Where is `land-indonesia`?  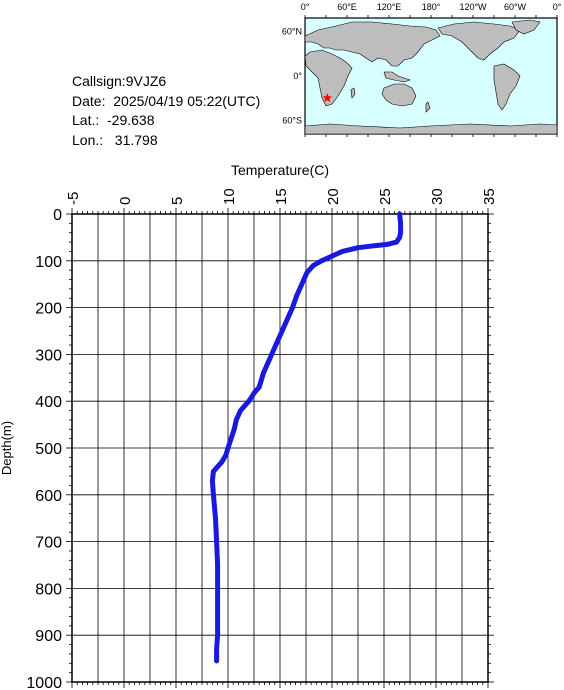 land-indonesia is located at coordinates (397, 77).